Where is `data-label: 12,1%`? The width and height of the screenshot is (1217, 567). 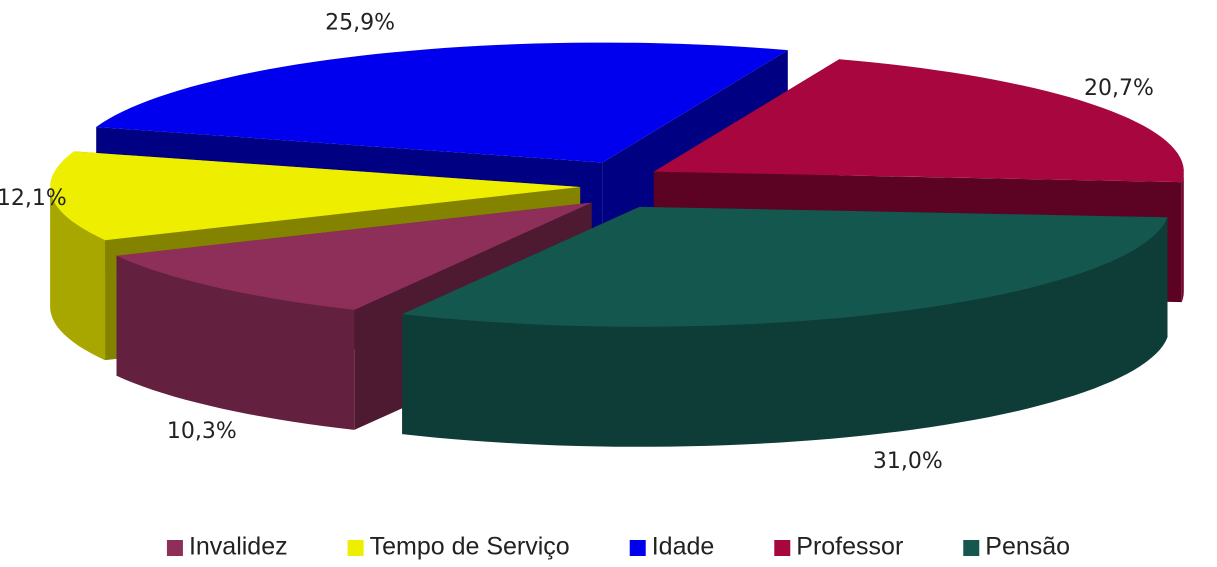 data-label: 12,1% is located at coordinates (33, 198).